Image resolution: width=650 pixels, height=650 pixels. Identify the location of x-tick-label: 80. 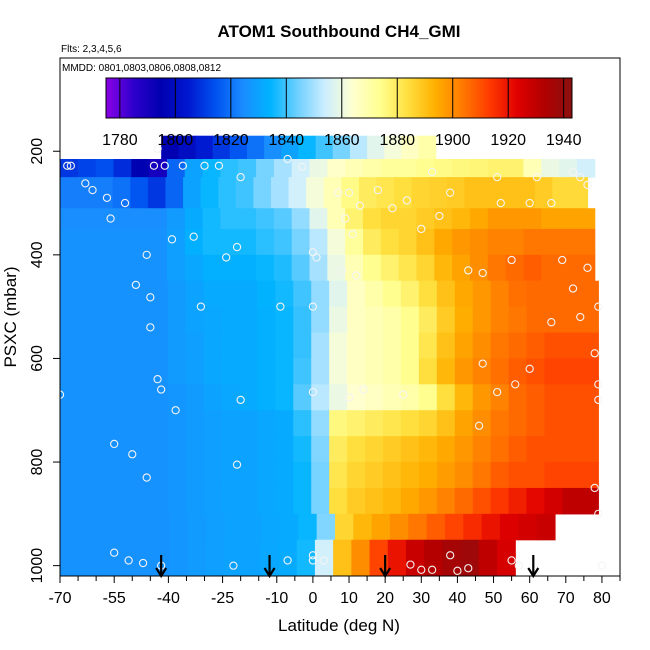
(602, 598).